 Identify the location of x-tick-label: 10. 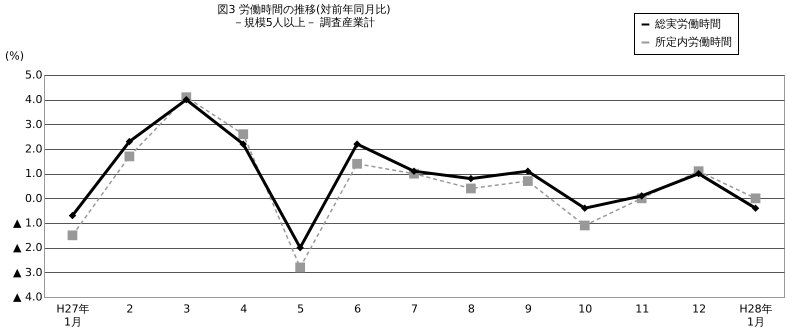
(585, 309).